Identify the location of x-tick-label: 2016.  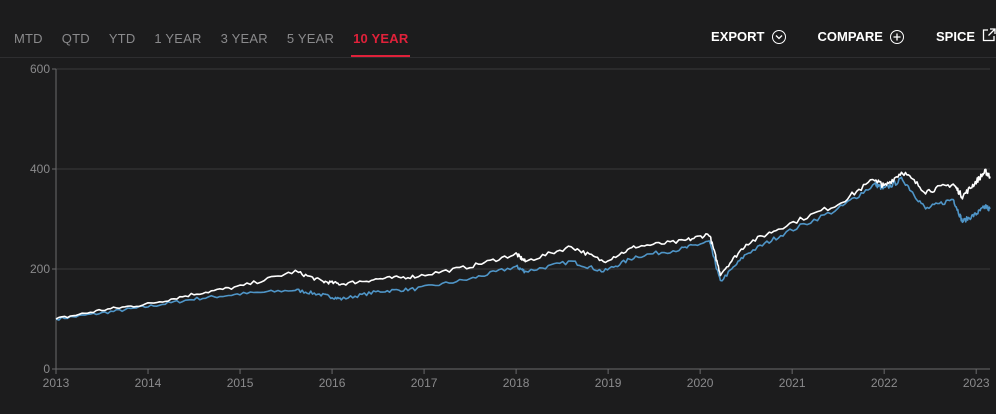
(332, 383).